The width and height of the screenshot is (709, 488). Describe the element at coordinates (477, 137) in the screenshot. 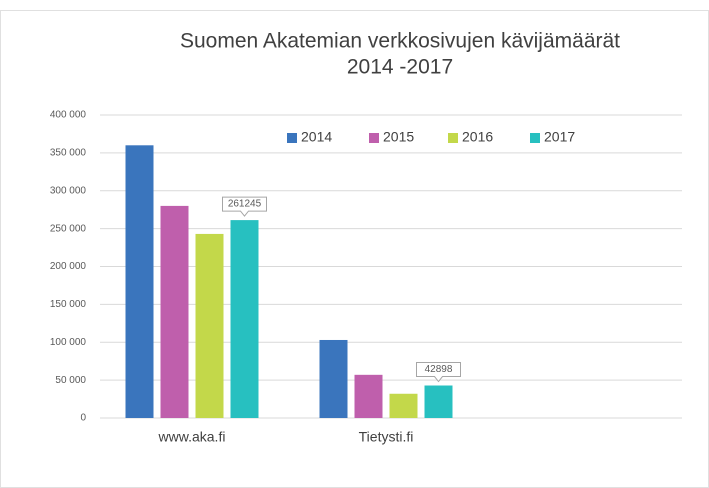

I see `legend-label: 2016` at that location.